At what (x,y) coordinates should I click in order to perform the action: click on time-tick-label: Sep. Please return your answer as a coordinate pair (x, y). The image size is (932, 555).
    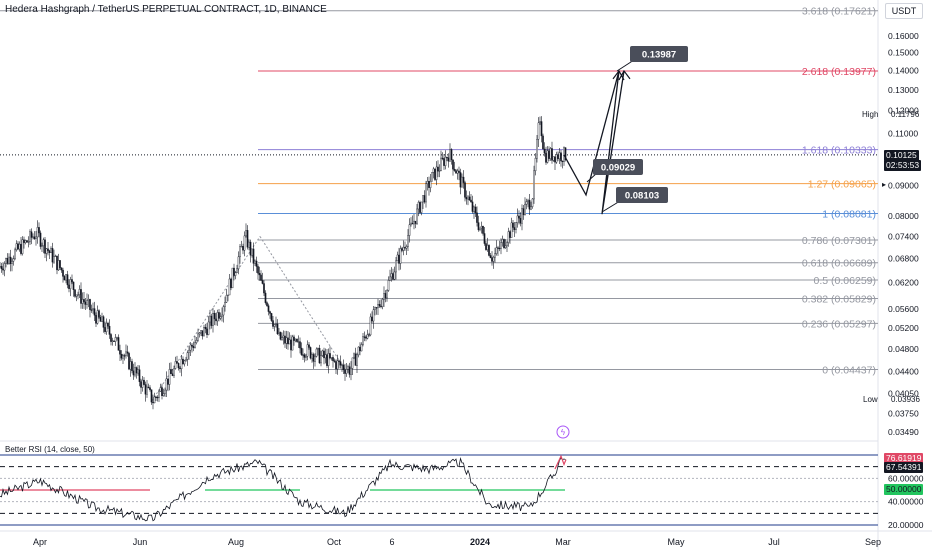
    Looking at the image, I should click on (873, 542).